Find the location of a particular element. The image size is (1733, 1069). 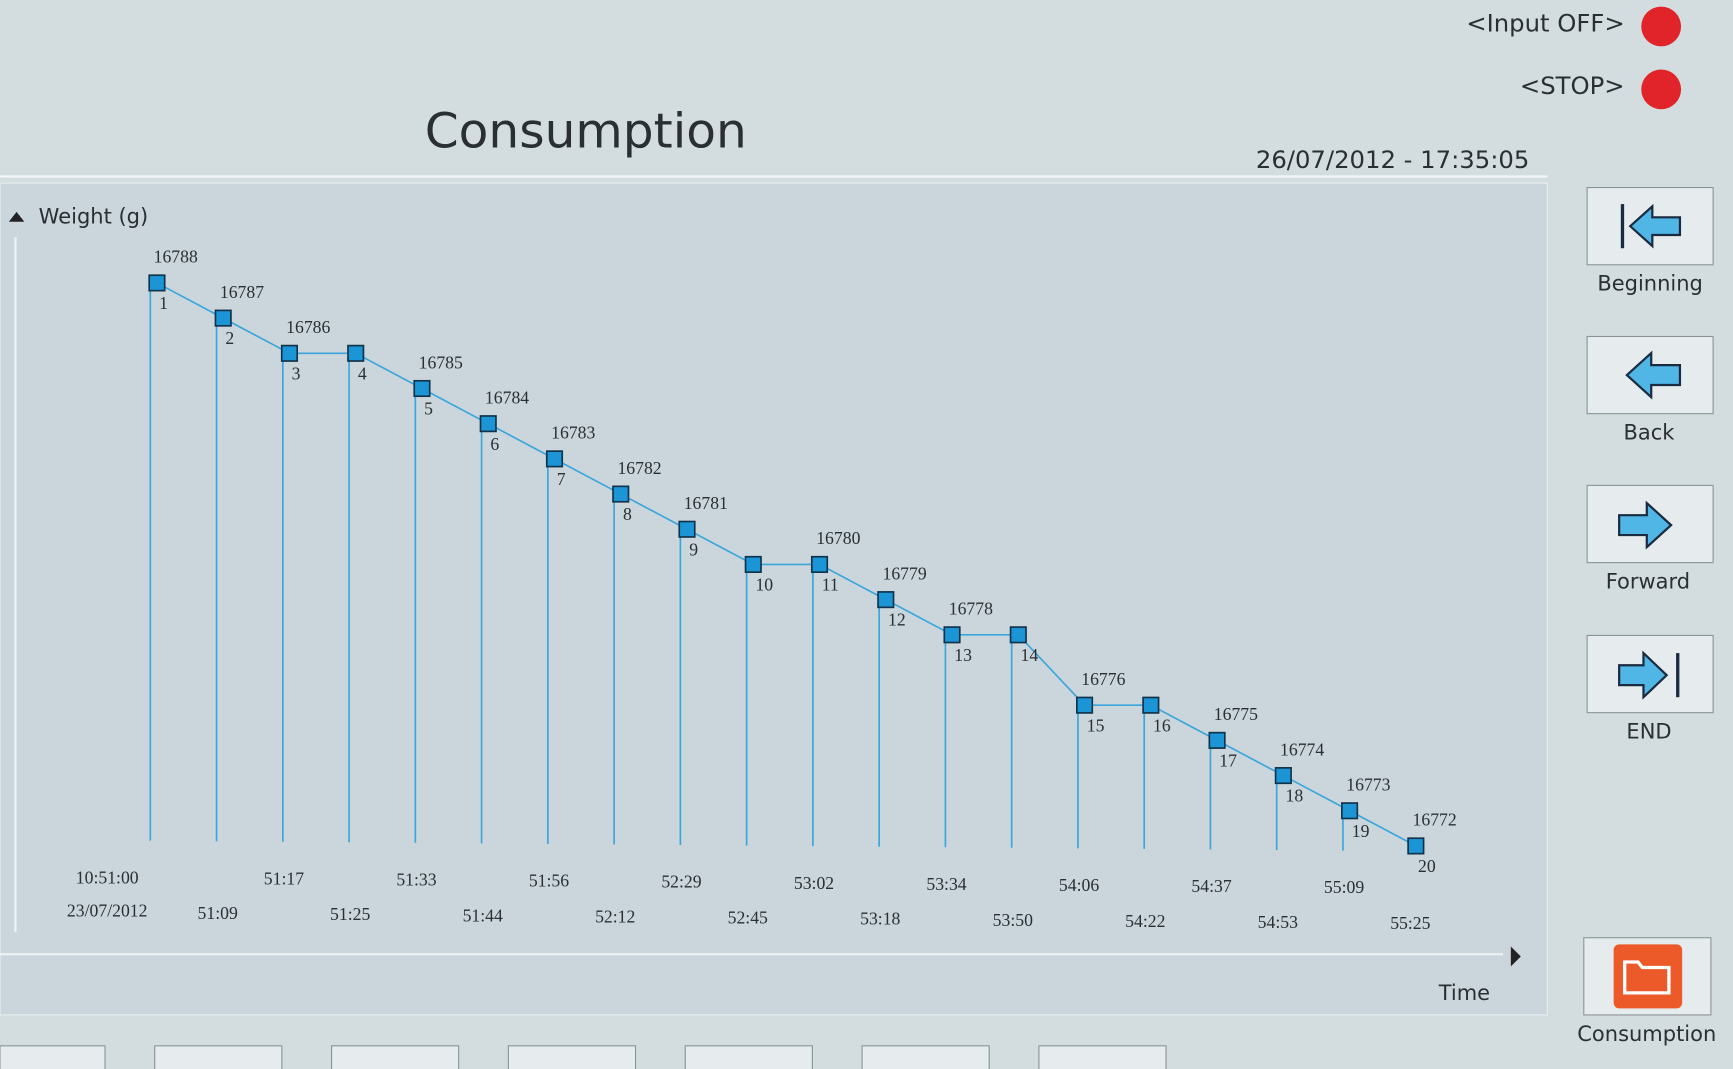

nav-beginning: Beginning is located at coordinates (1650, 241).